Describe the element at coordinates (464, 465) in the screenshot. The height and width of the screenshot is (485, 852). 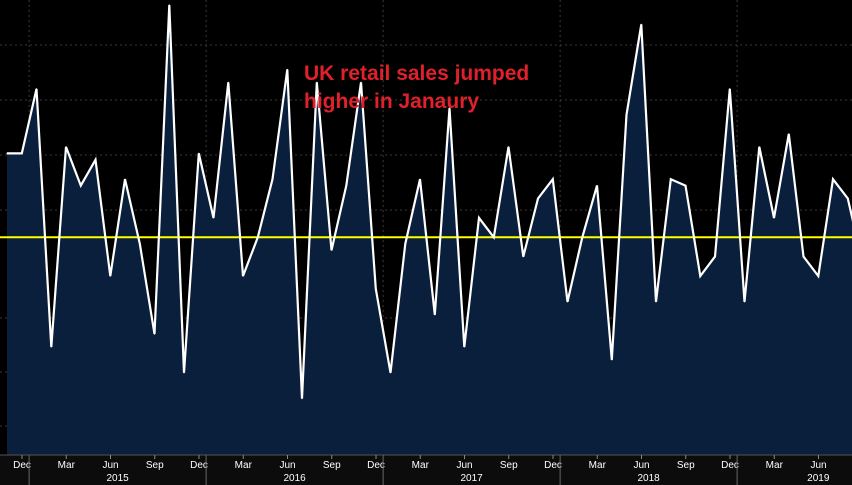
I see `x-tick-label-10: Jun` at that location.